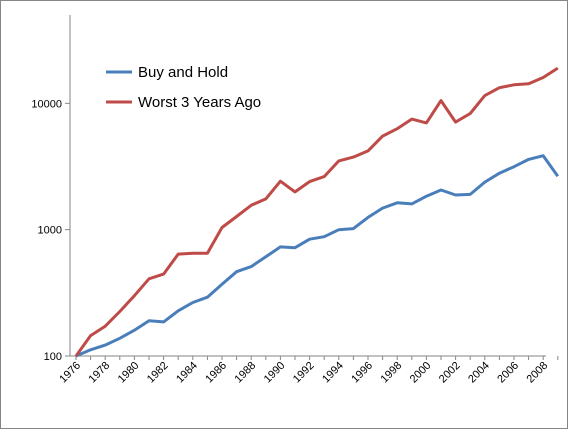 The image size is (568, 429). What do you see at coordinates (538, 373) in the screenshot?
I see `x-tick-label: 2008` at bounding box center [538, 373].